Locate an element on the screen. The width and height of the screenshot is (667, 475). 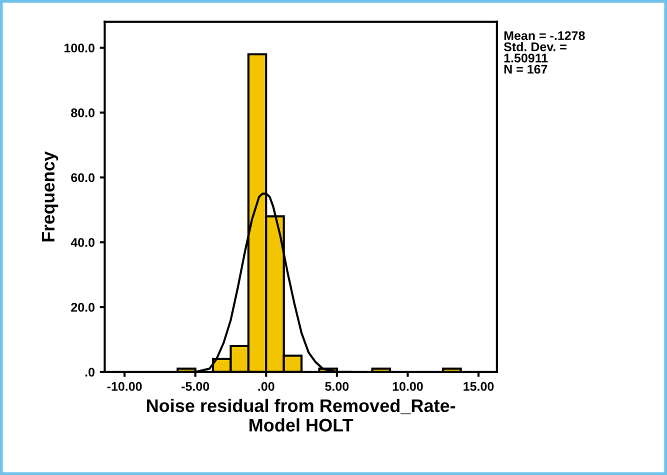
y-tick-label: 80.0 is located at coordinates (82, 113).